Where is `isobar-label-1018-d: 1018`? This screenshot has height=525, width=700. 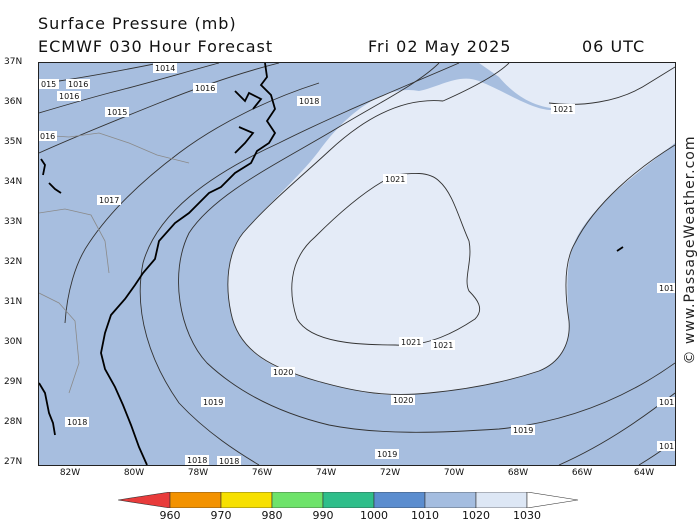
isobar-label-1018-d: 1018 is located at coordinates (229, 461).